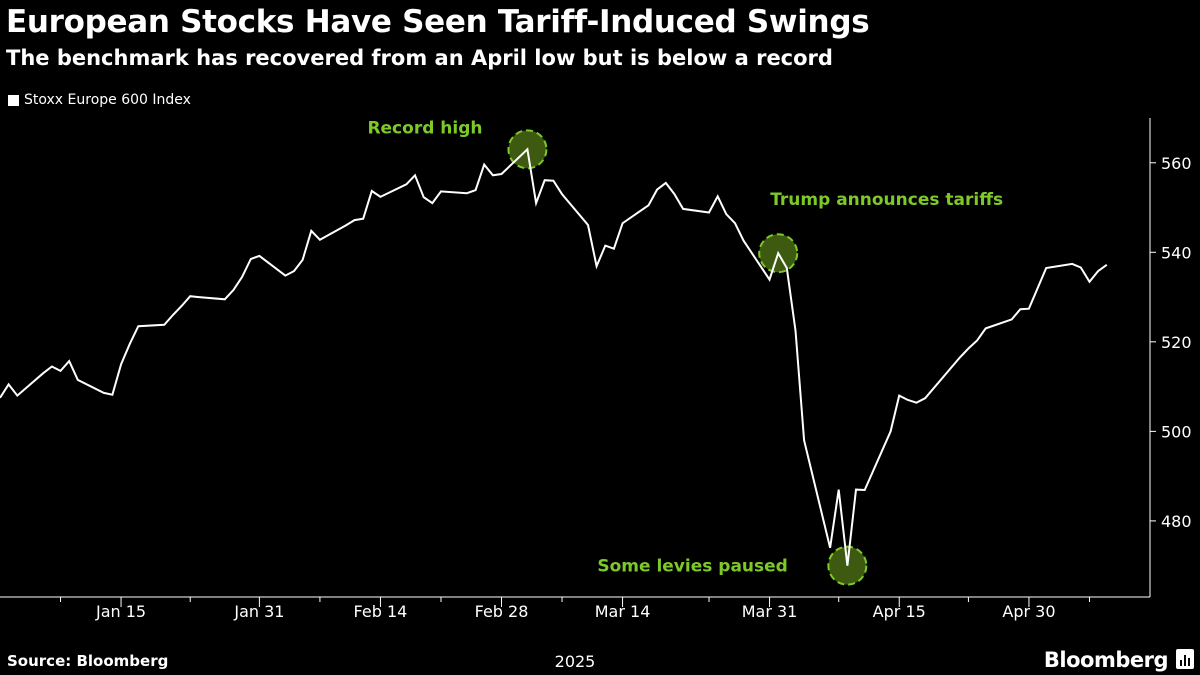 The image size is (1200, 675). What do you see at coordinates (88, 661) in the screenshot?
I see `source-note: Source: Bloomberg` at bounding box center [88, 661].